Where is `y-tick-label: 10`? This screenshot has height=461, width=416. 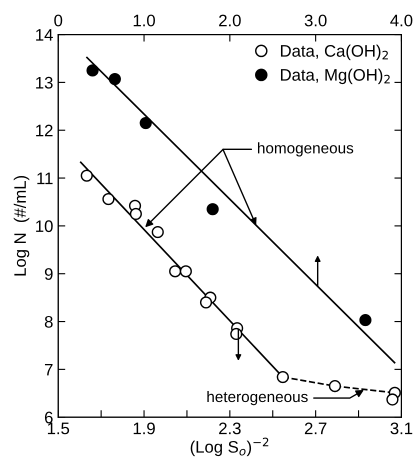 y-tick-label: 10 is located at coordinates (44, 226).